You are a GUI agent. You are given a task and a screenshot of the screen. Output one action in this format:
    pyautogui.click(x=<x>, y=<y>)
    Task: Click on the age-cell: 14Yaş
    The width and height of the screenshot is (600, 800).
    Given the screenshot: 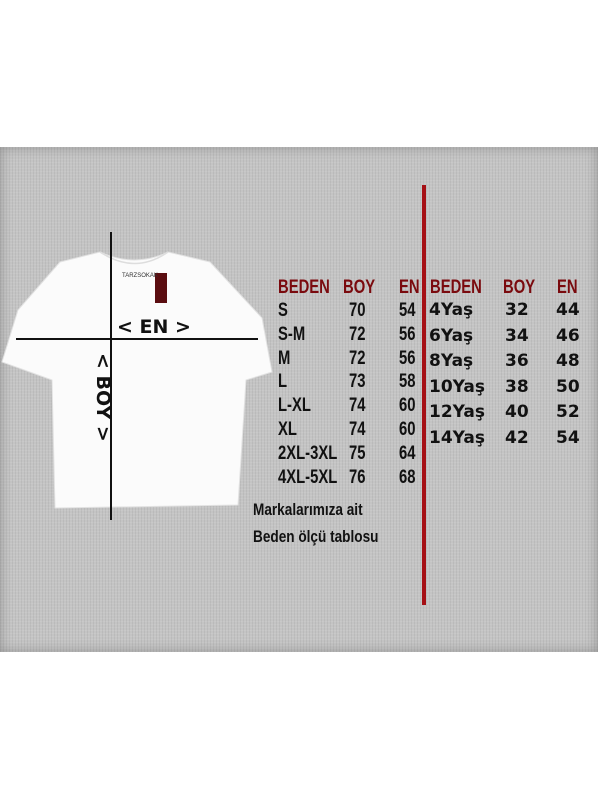 What is the action you would take?
    pyautogui.click(x=457, y=437)
    